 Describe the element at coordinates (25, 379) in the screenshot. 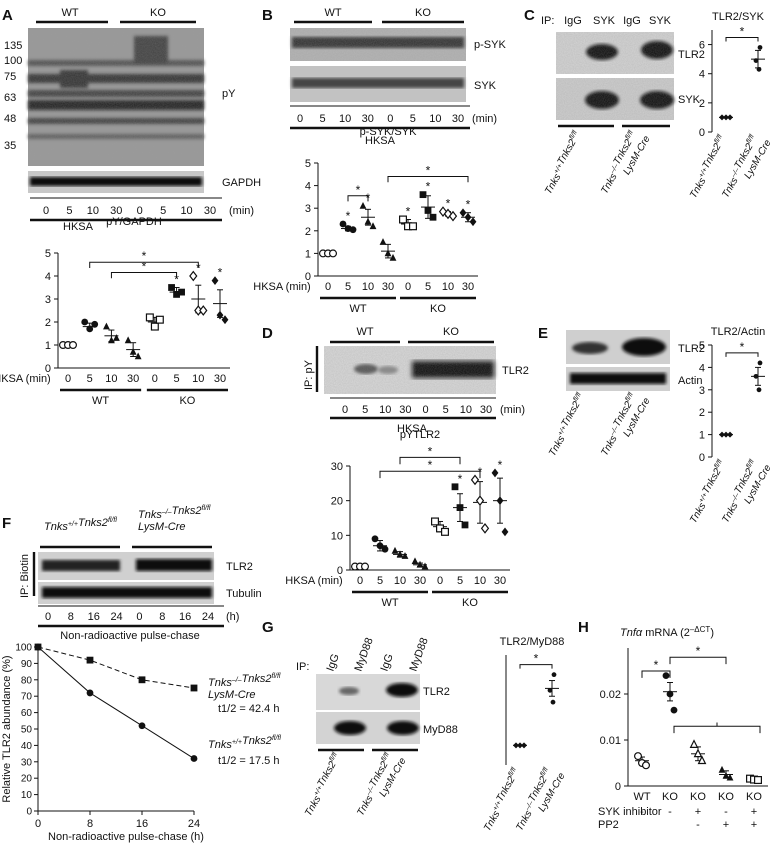

I see `x-prefix: HKSA (min)` at that location.